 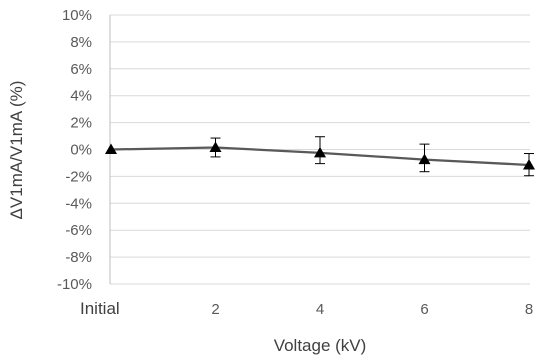 I want to click on y-axis-title: ΔV1mA/V1mA (%), so click(x=16, y=150).